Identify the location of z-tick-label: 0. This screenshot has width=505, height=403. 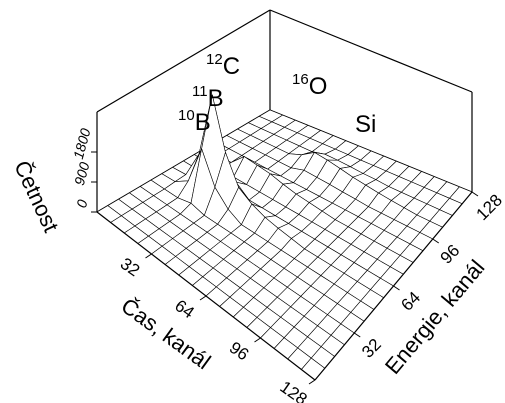
(82, 204).